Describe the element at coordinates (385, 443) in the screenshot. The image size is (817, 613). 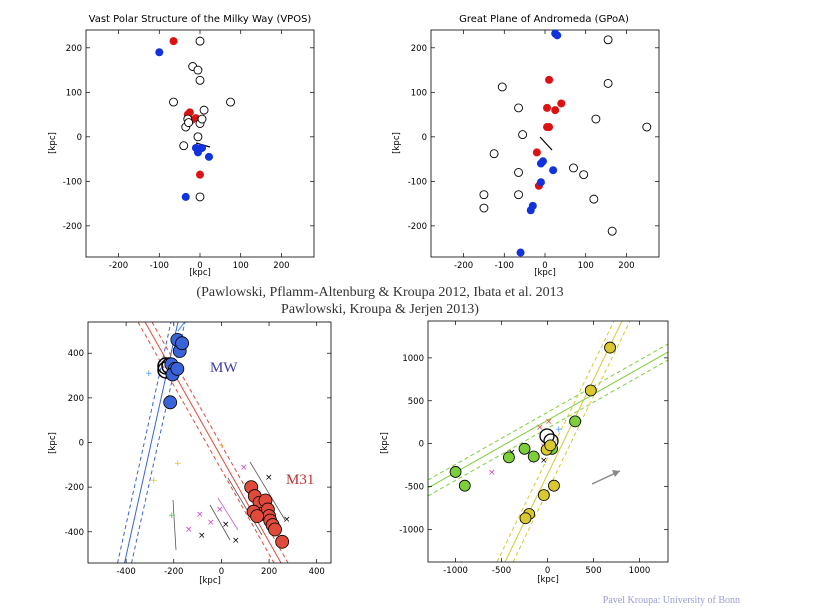
I see `p4-ylabel: [kpc]` at that location.